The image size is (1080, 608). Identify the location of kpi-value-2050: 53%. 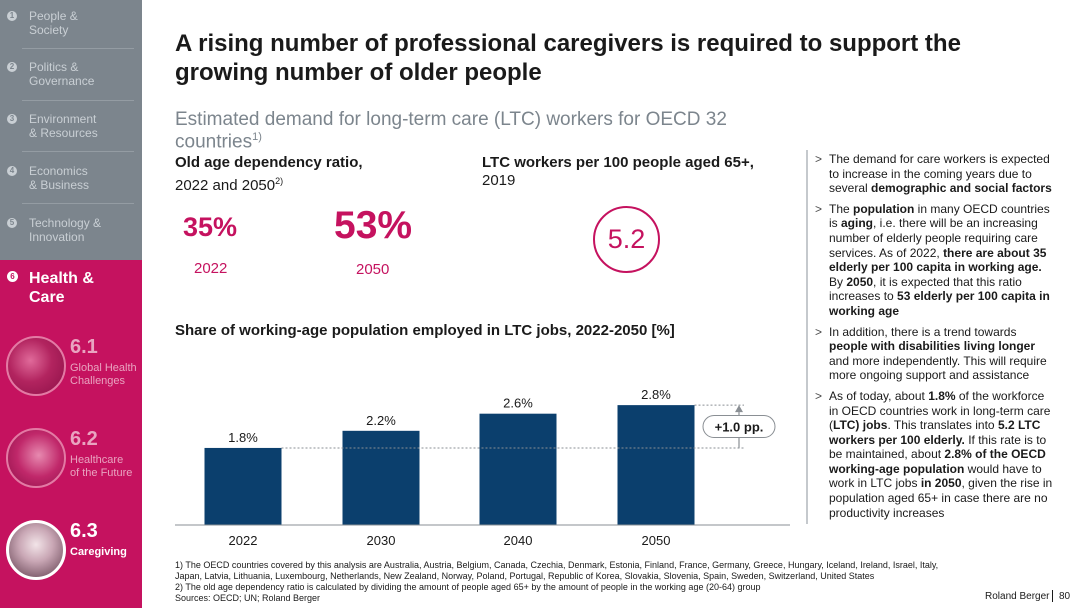
(373, 225).